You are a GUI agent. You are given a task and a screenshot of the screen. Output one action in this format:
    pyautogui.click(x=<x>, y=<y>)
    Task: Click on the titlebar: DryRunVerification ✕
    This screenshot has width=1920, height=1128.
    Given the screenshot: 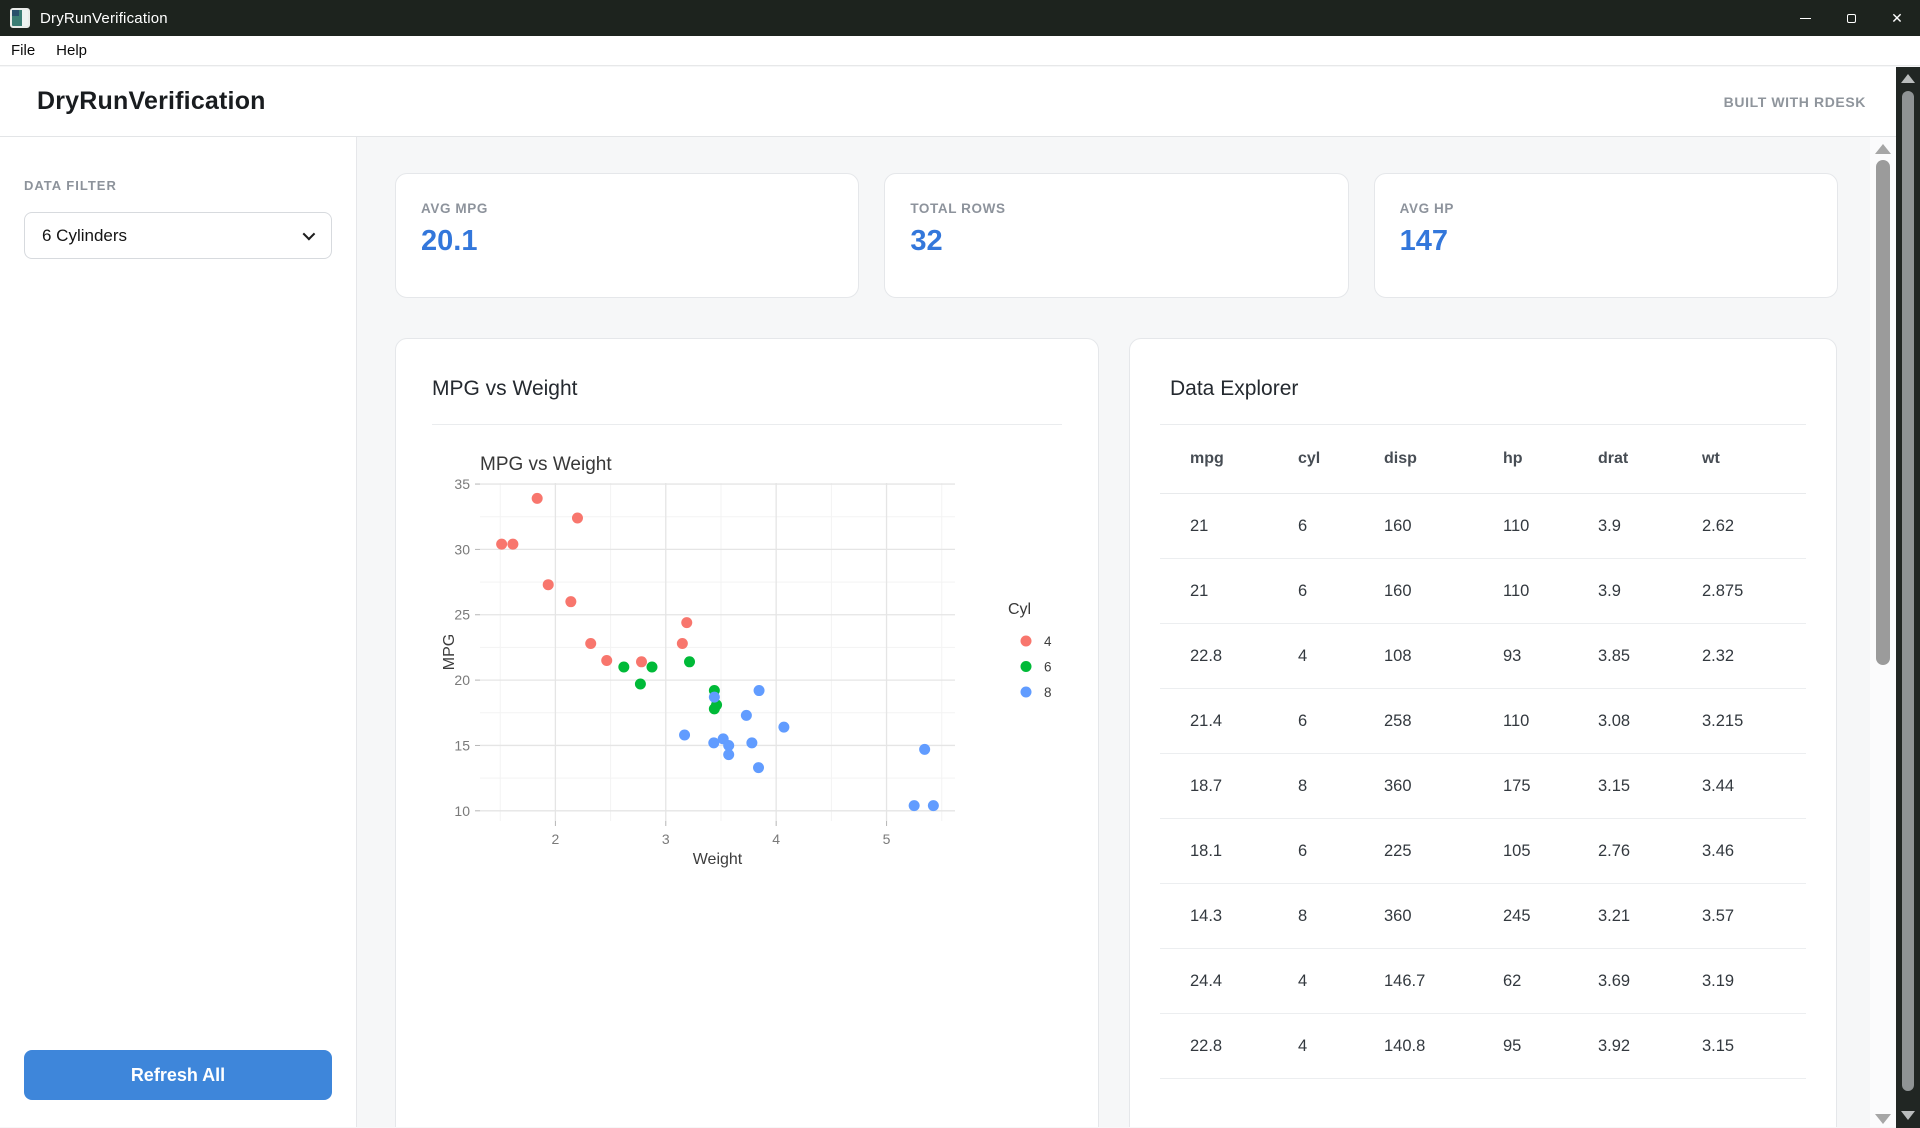 What is the action you would take?
    pyautogui.click(x=960, y=18)
    